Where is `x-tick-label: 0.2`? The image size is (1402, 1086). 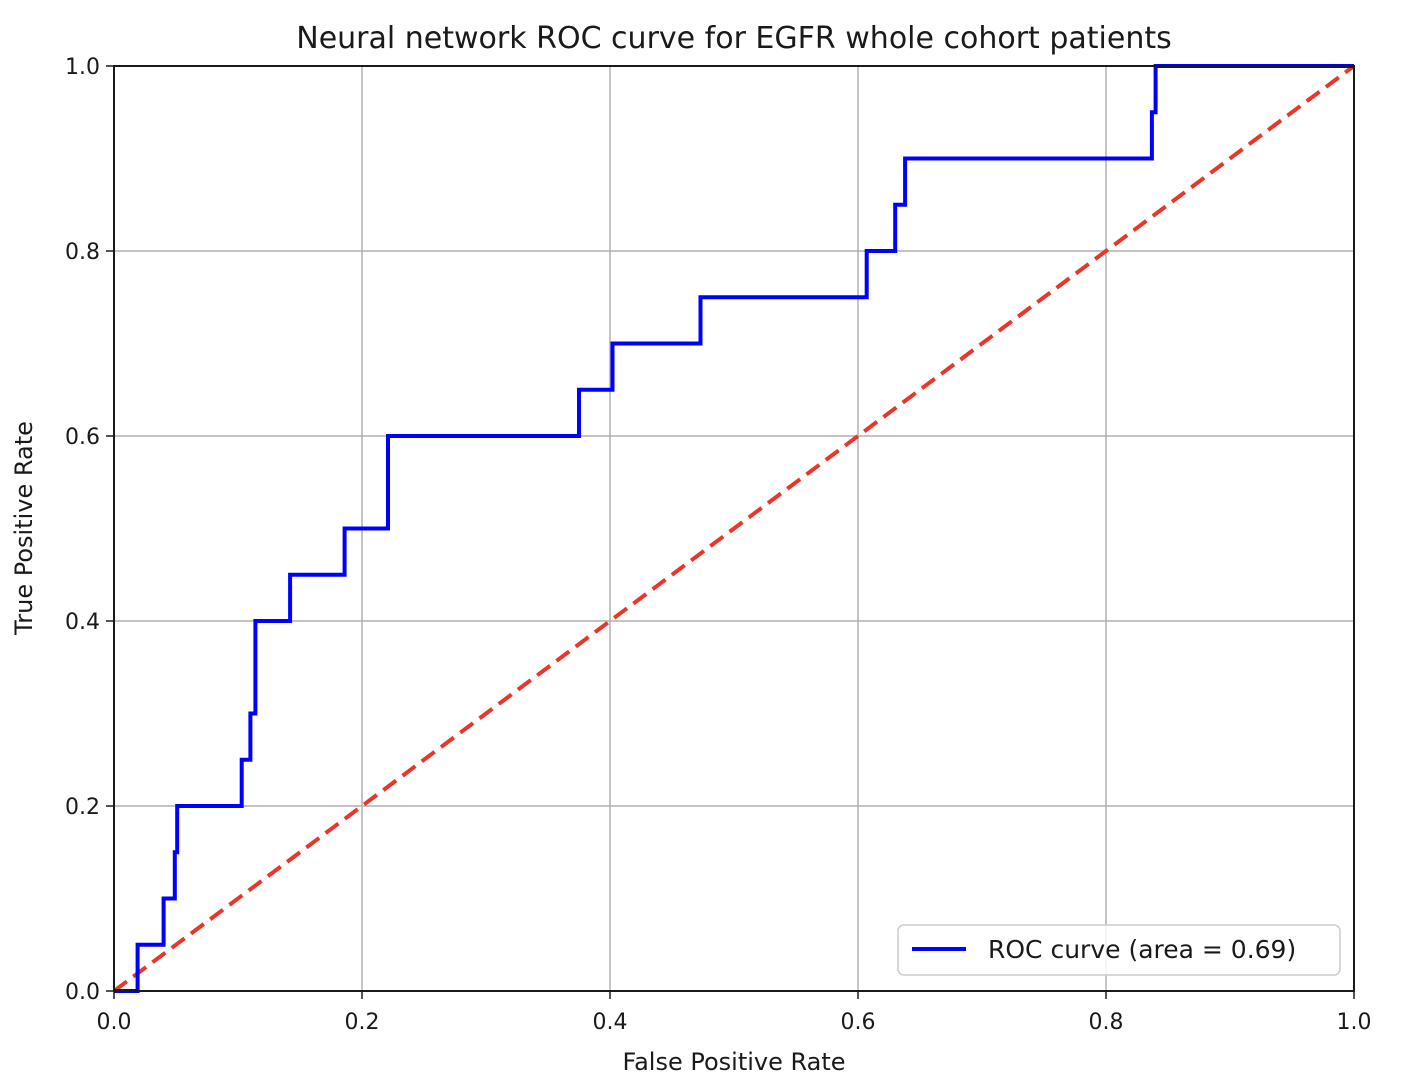
x-tick-label: 0.2 is located at coordinates (362, 1022).